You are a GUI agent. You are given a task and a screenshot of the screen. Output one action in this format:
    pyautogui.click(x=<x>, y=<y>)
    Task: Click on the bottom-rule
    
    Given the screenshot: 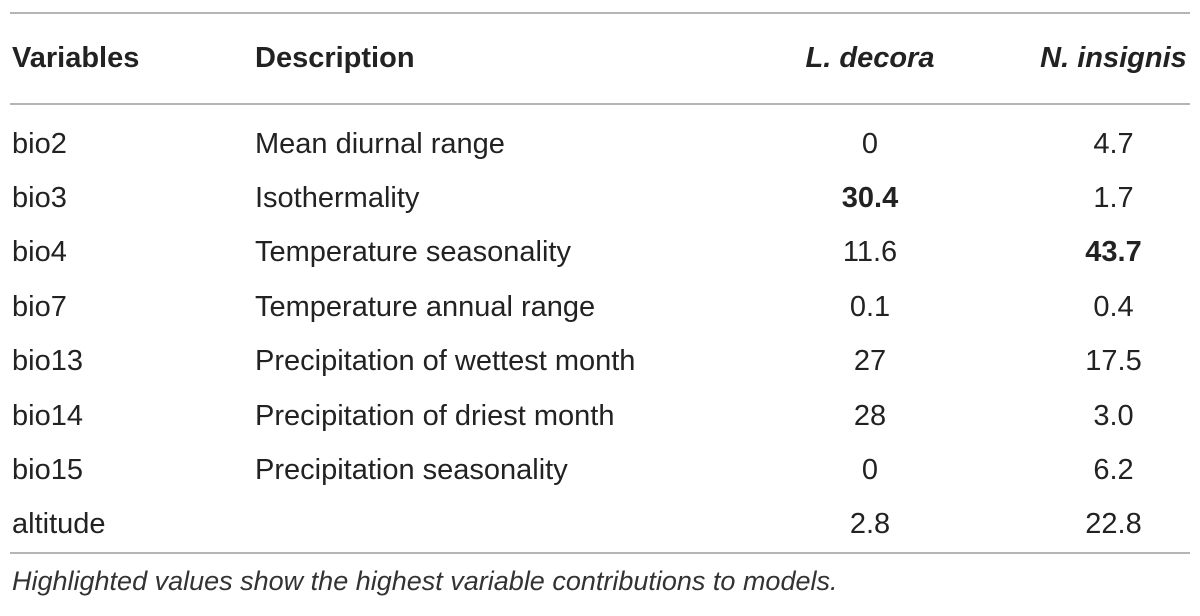 What is the action you would take?
    pyautogui.click(x=600, y=553)
    